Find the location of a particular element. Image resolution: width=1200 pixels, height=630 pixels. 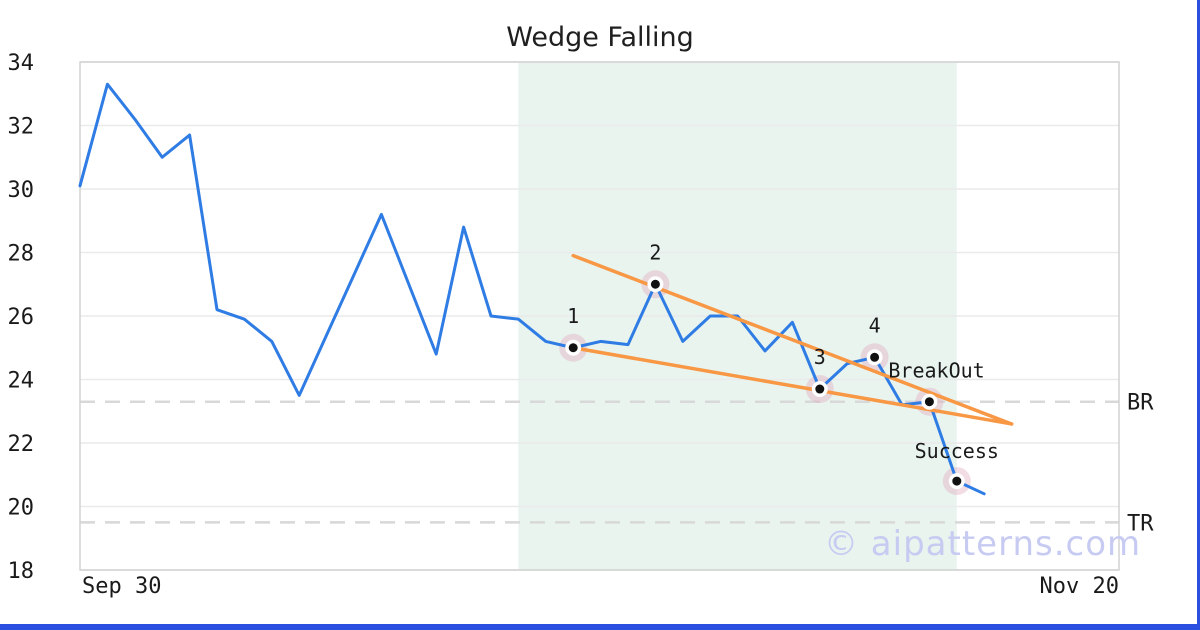

x-axis-end-label: Nov 20 is located at coordinates (1079, 586).